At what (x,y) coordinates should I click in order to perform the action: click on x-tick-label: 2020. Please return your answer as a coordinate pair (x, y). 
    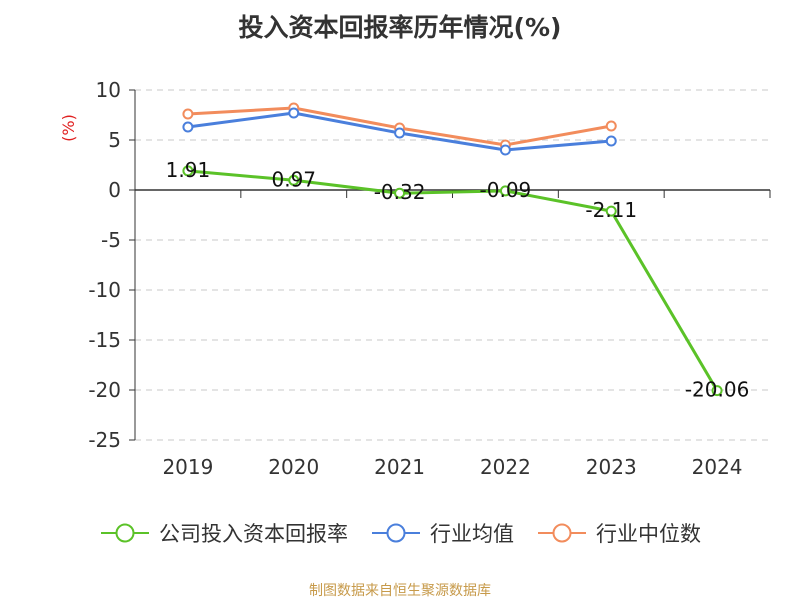
    Looking at the image, I should click on (293, 467).